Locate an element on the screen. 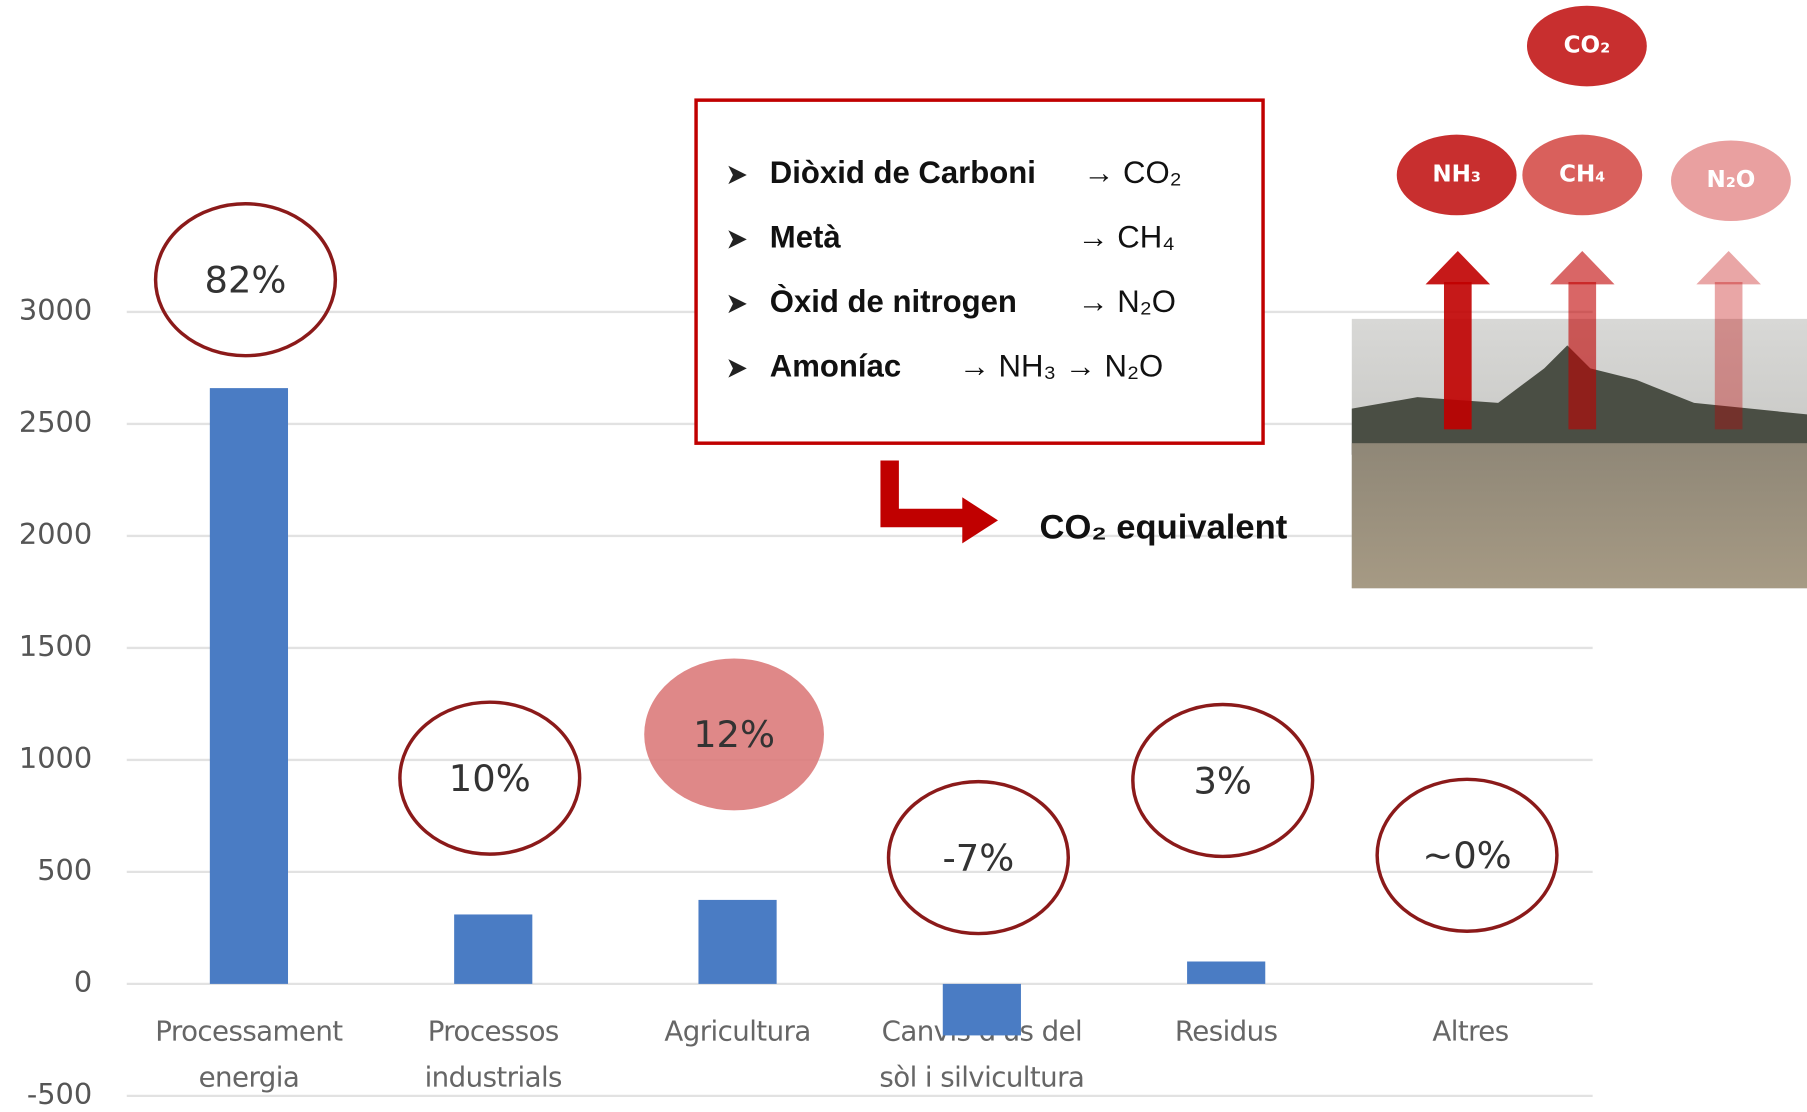 The image size is (1807, 1112). gas-bubble-label: CH₄ is located at coordinates (1582, 174).